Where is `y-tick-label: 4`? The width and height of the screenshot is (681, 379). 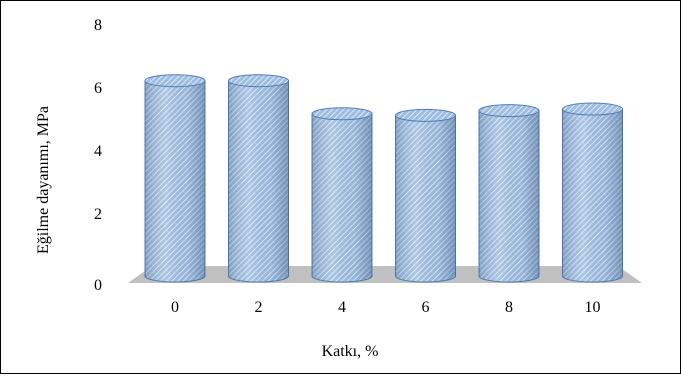
y-tick-label: 4 is located at coordinates (98, 151).